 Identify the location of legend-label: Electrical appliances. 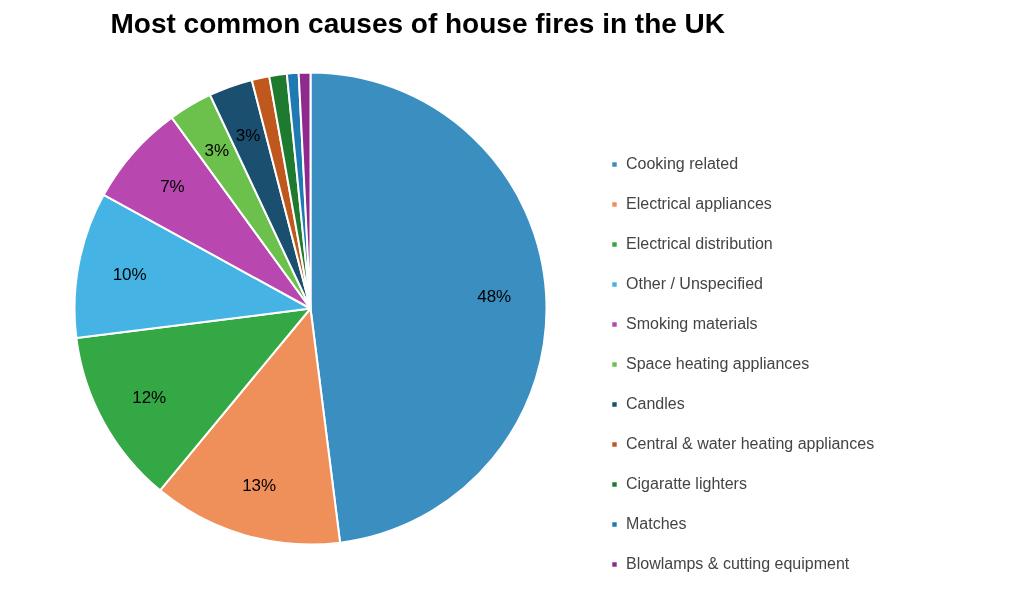
(699, 204).